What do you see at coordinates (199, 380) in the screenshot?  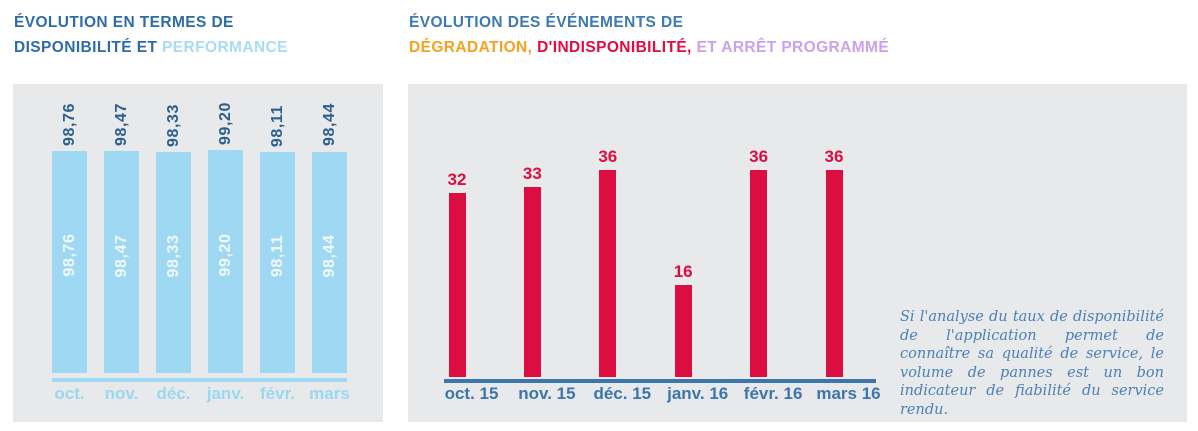 I see `availability-x-axis-line` at bounding box center [199, 380].